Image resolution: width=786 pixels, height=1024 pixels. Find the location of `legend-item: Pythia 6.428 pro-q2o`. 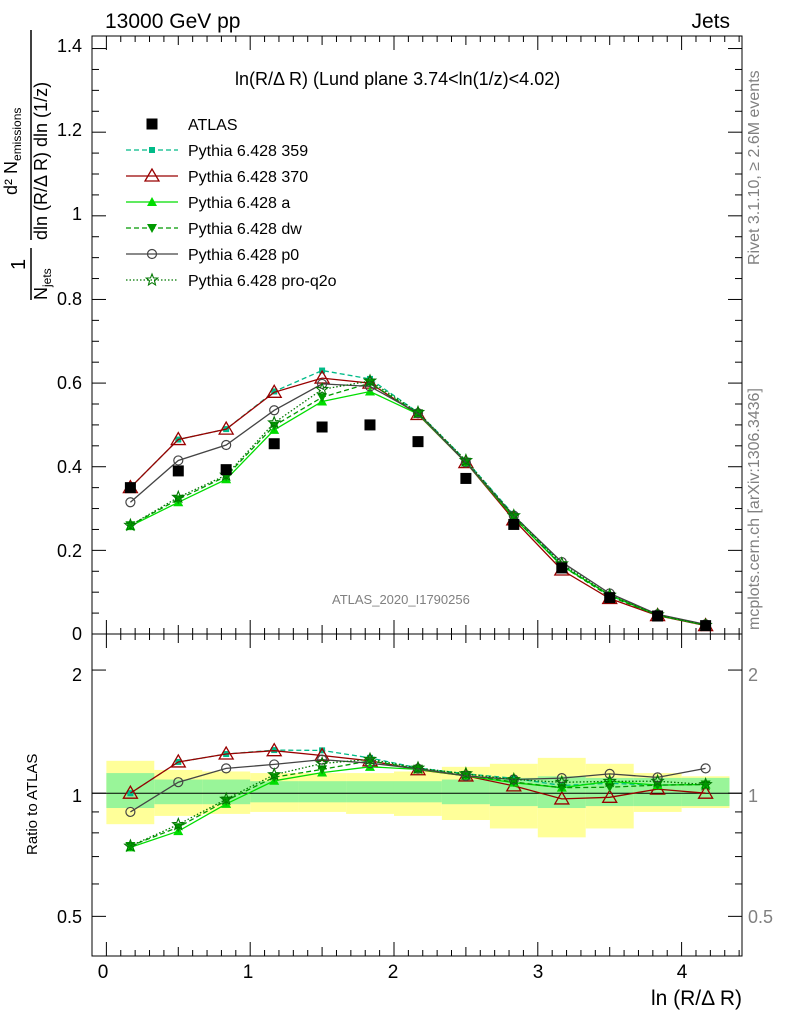

legend-item: Pythia 6.428 pro-q2o is located at coordinates (231, 281).